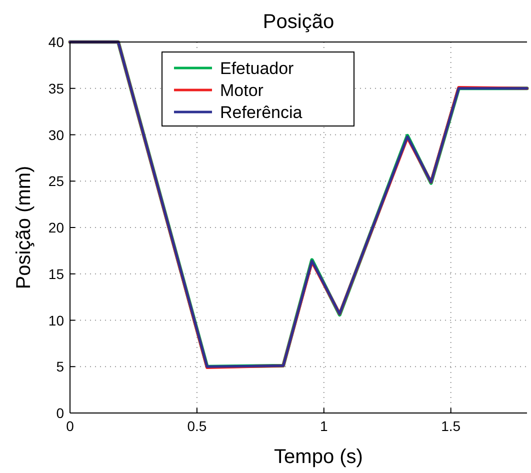 This screenshot has width=531, height=473. Describe the element at coordinates (70, 426) in the screenshot. I see `x-tick-label: 0` at that location.